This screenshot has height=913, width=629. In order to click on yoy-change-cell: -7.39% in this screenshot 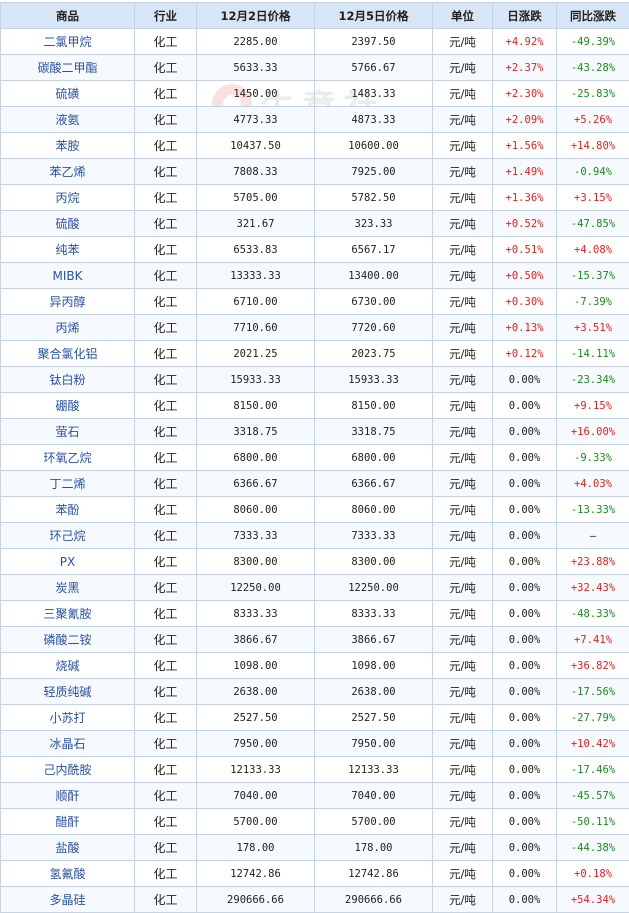, I will do `click(593, 302)`.